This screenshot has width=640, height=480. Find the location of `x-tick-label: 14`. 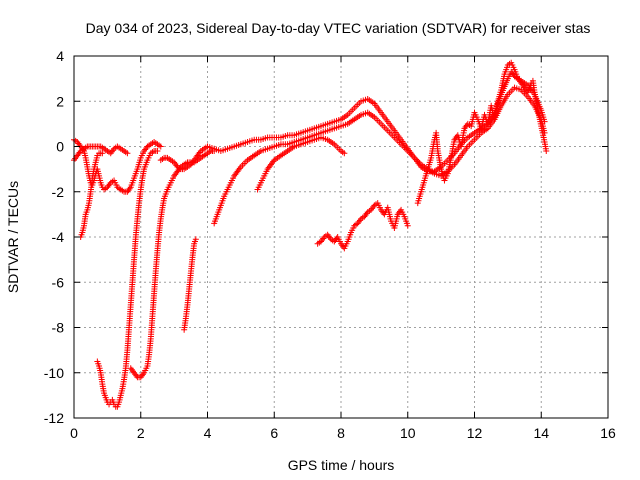

x-tick-label: 14 is located at coordinates (541, 433).